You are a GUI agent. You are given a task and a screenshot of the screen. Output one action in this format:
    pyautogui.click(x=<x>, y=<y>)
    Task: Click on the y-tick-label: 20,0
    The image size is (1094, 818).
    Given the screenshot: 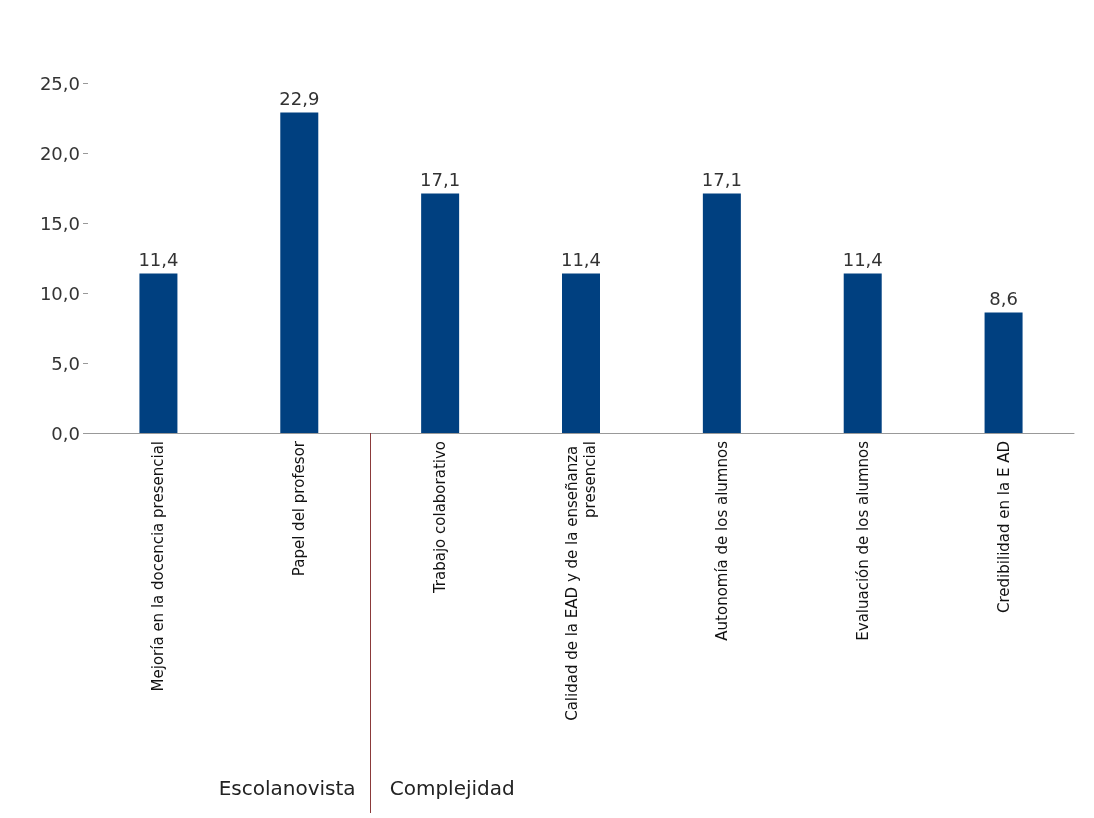 What is the action you would take?
    pyautogui.click(x=59, y=153)
    